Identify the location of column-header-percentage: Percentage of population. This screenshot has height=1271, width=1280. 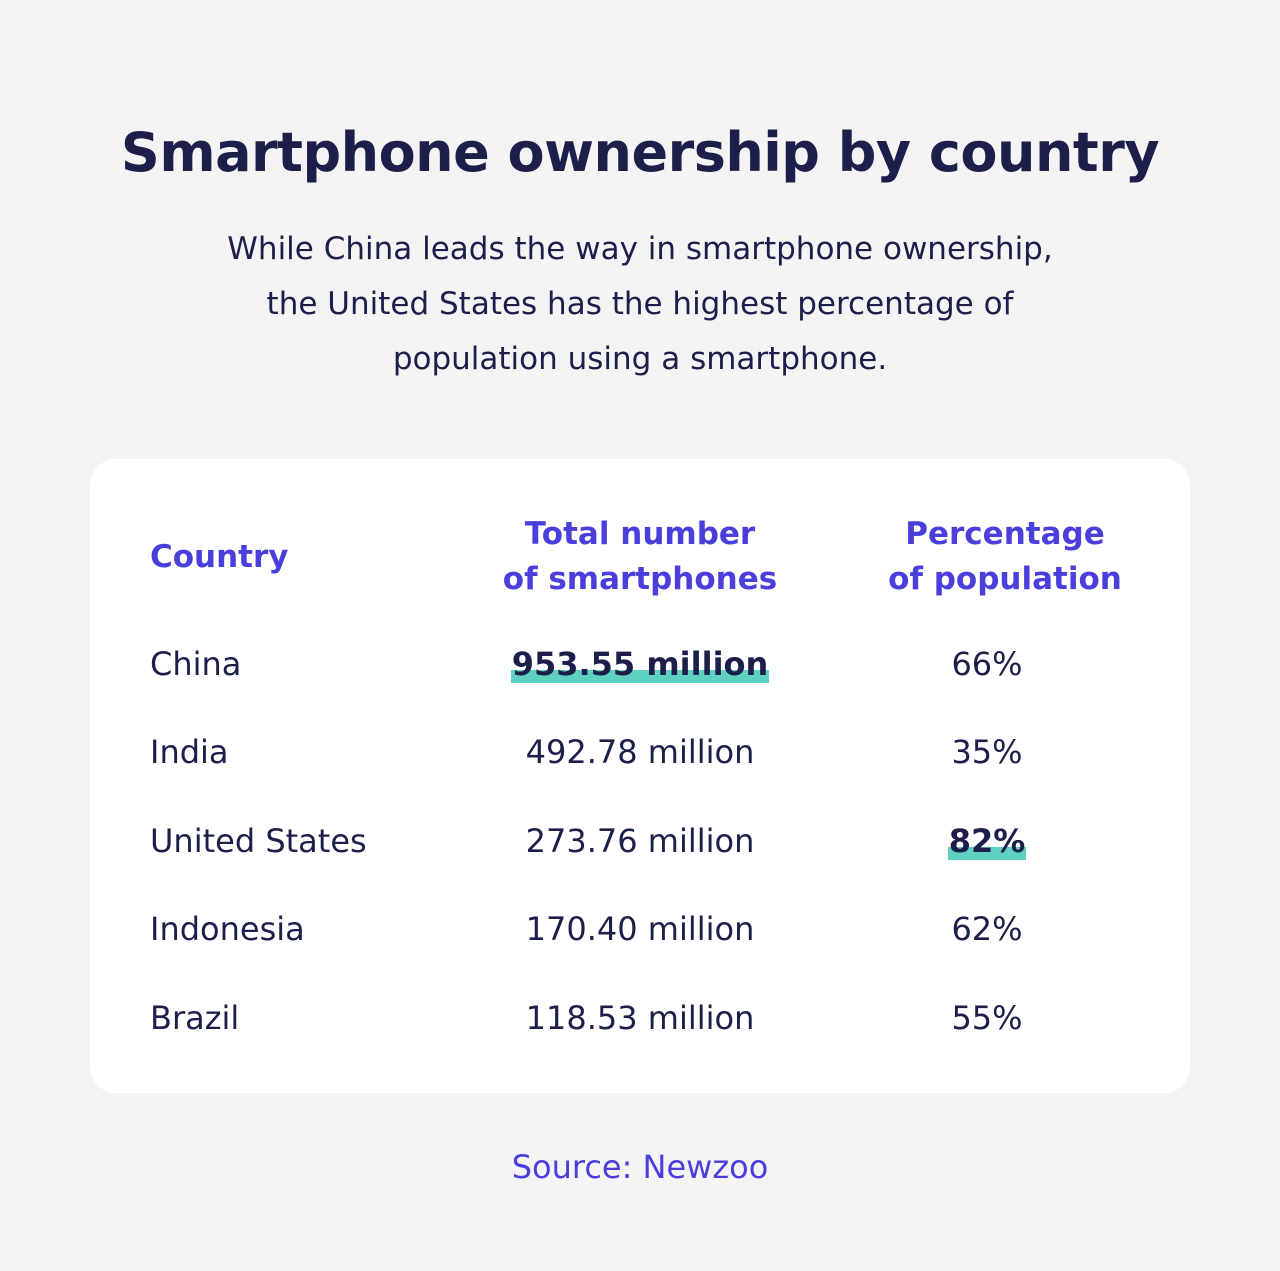
(1005, 557).